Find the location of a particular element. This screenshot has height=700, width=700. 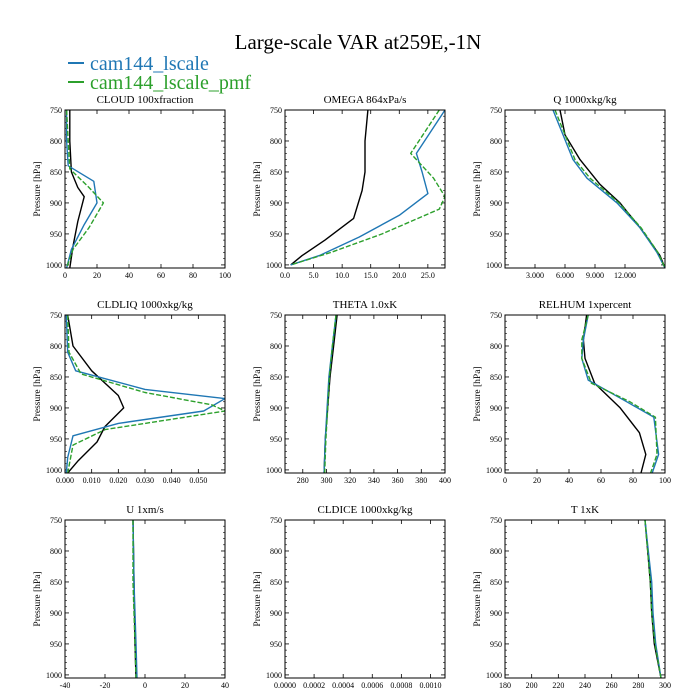

legend-label-lscale-pmf: cam144_lscale_pmf is located at coordinates (170, 83).